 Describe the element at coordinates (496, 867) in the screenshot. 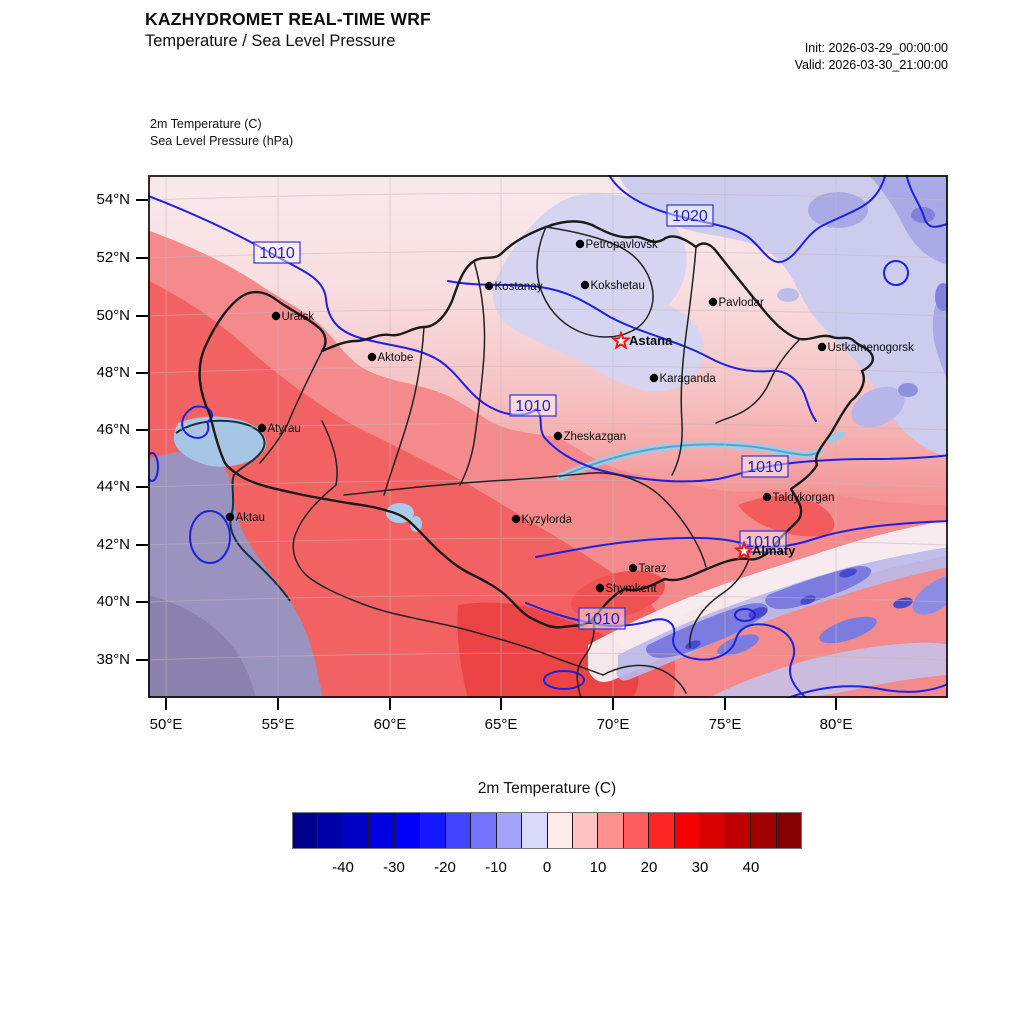

I see `colorbar-label--10: -10` at that location.